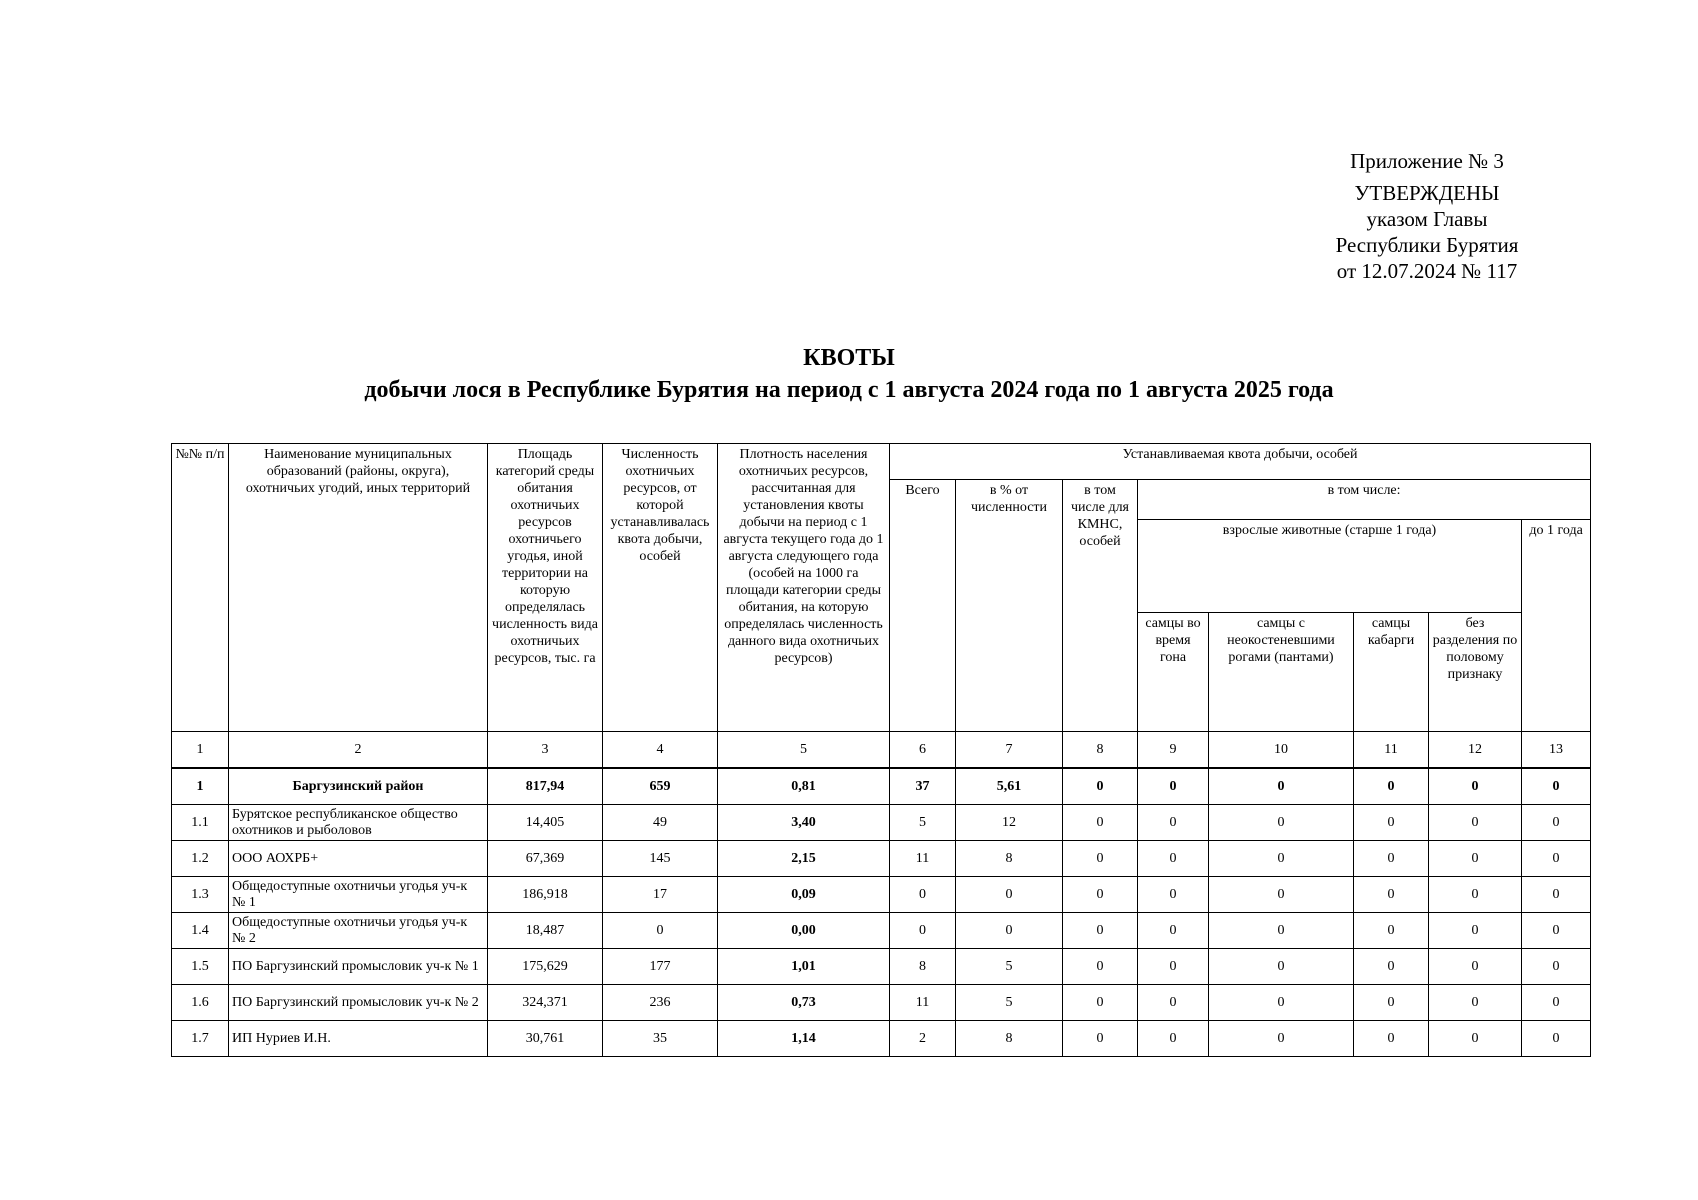  I want to click on cell-count: 17, so click(660, 894).